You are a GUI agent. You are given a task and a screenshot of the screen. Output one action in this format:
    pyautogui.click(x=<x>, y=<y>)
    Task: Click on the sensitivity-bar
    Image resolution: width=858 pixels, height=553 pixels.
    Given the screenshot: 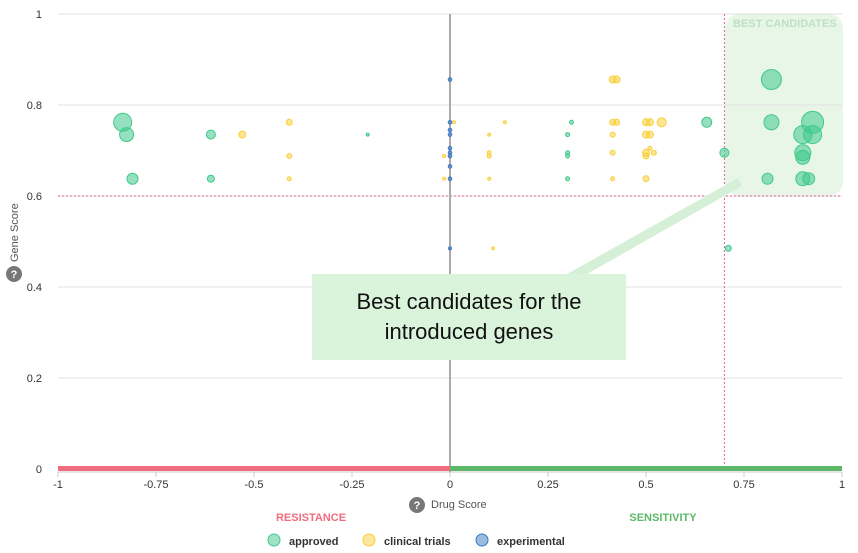 What is the action you would take?
    pyautogui.click(x=646, y=468)
    